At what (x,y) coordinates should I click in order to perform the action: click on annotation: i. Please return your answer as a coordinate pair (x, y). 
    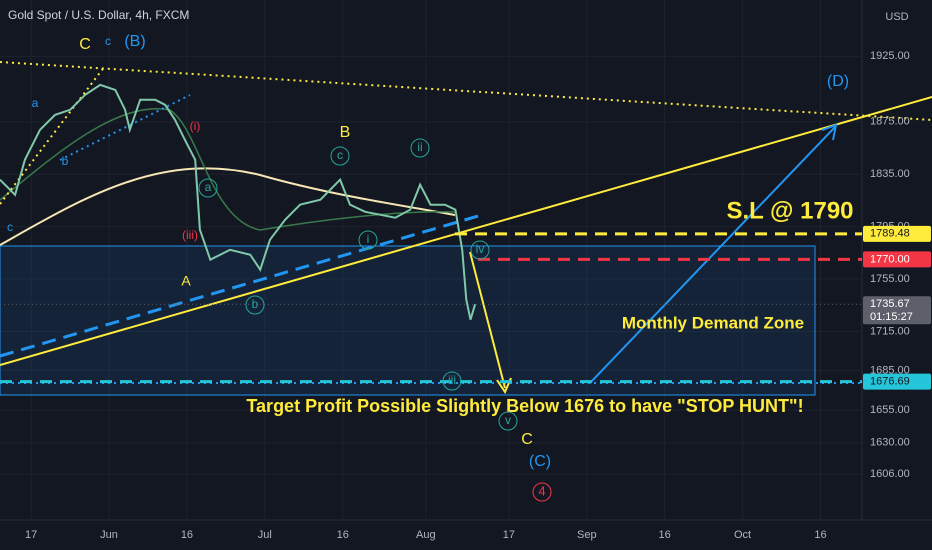
    Looking at the image, I should click on (368, 239).